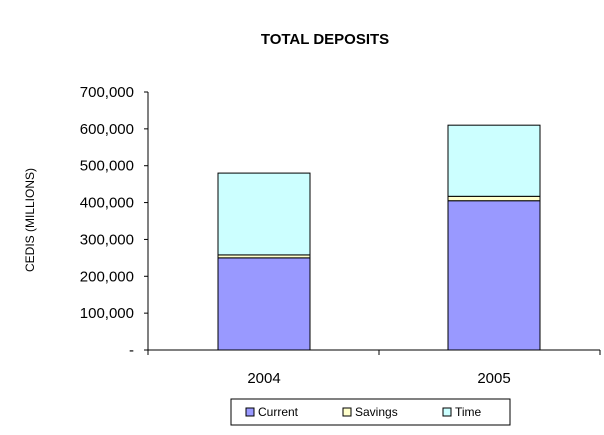 The height and width of the screenshot is (435, 604). What do you see at coordinates (107, 276) in the screenshot?
I see `y-tick-label: 200,000` at bounding box center [107, 276].